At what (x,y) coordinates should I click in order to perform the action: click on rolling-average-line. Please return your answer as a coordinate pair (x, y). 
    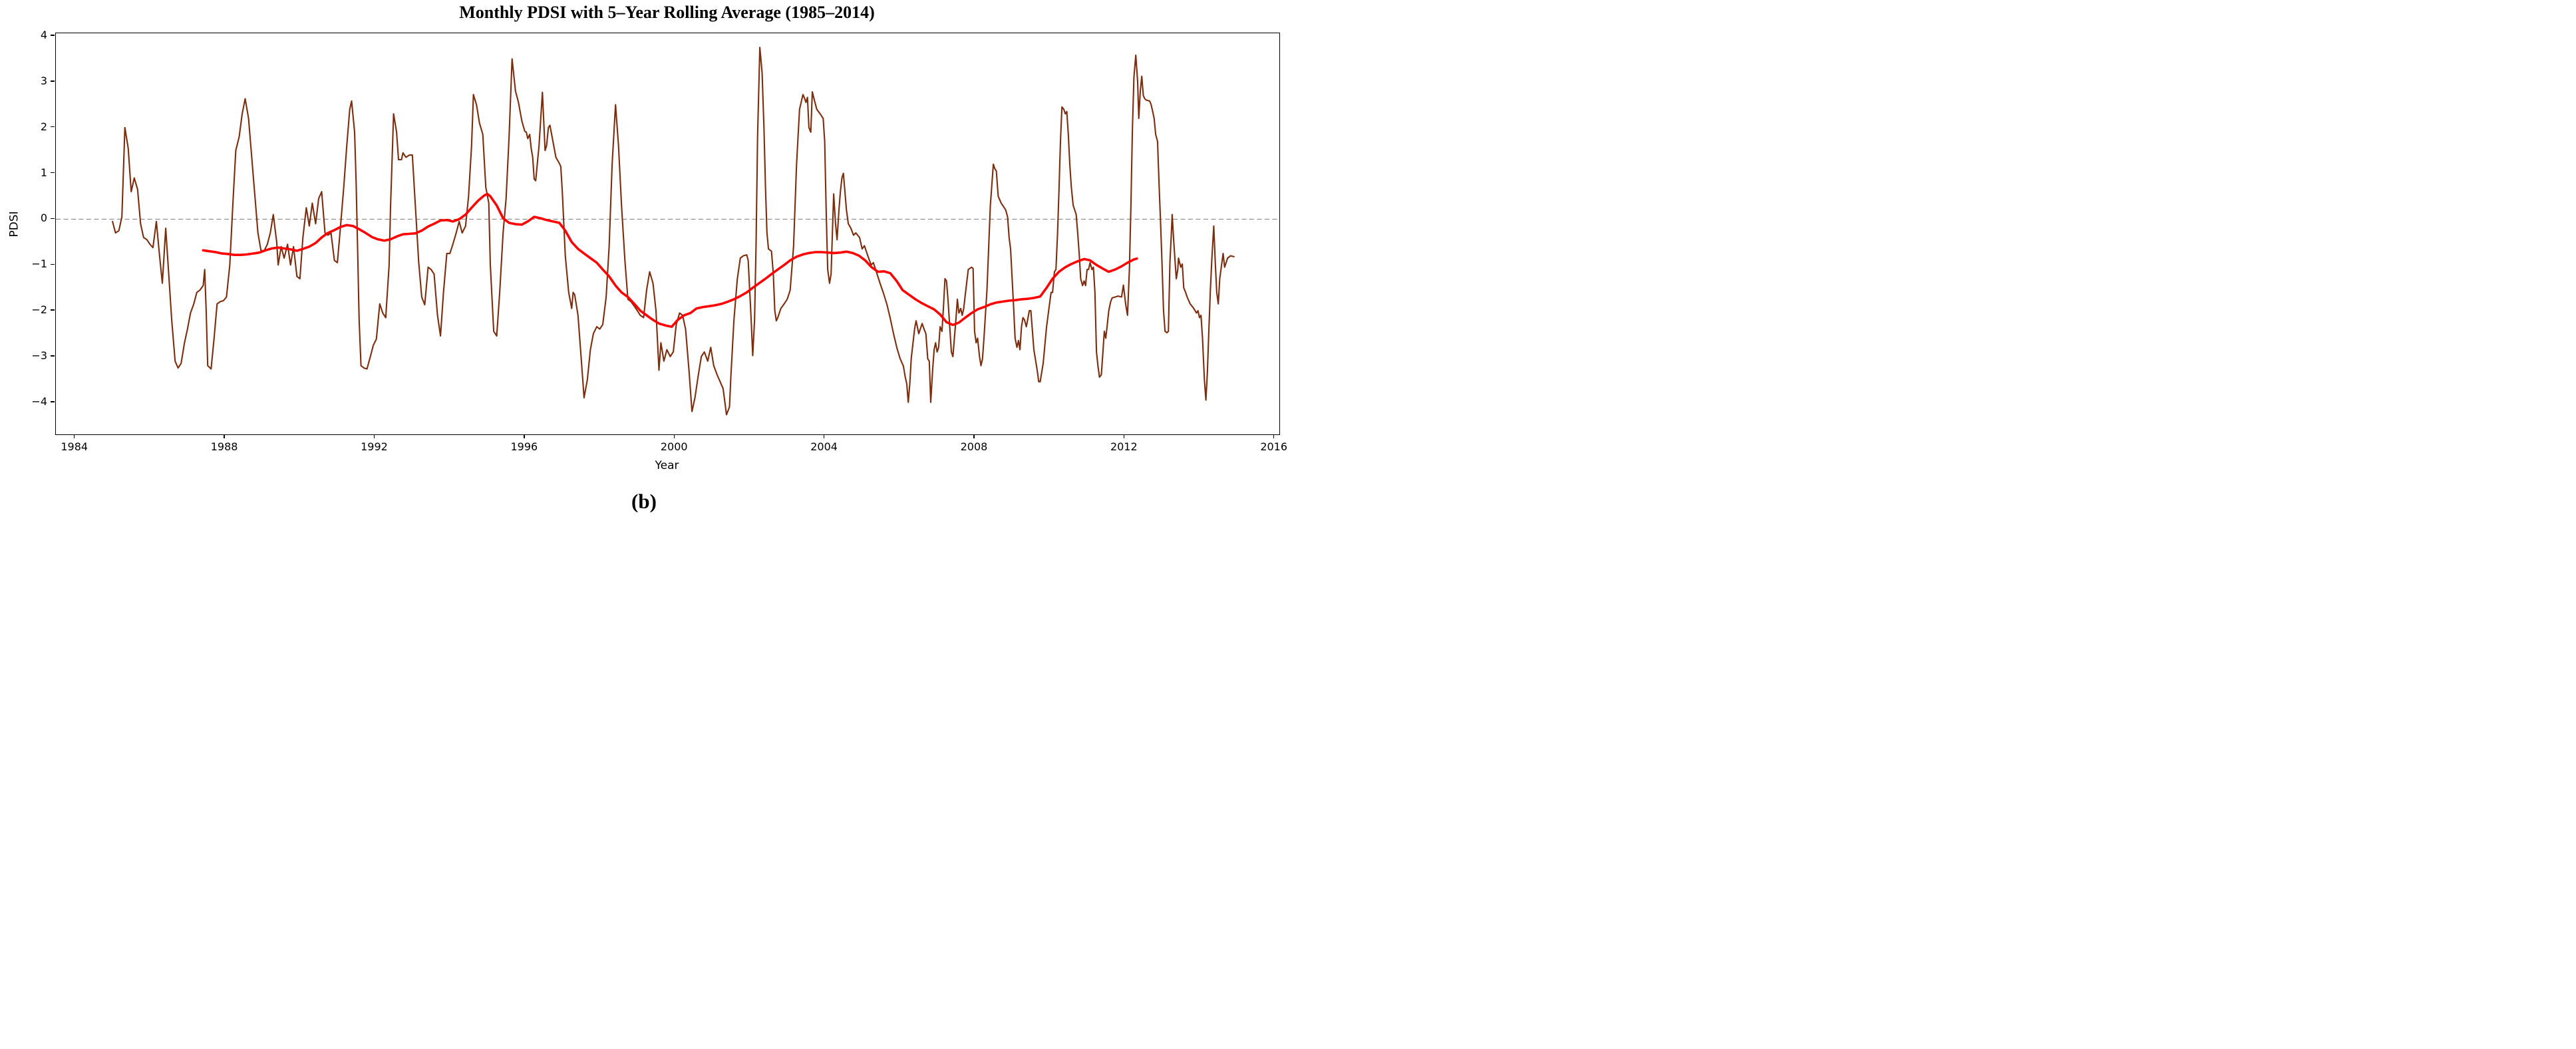
    Looking at the image, I should click on (670, 260).